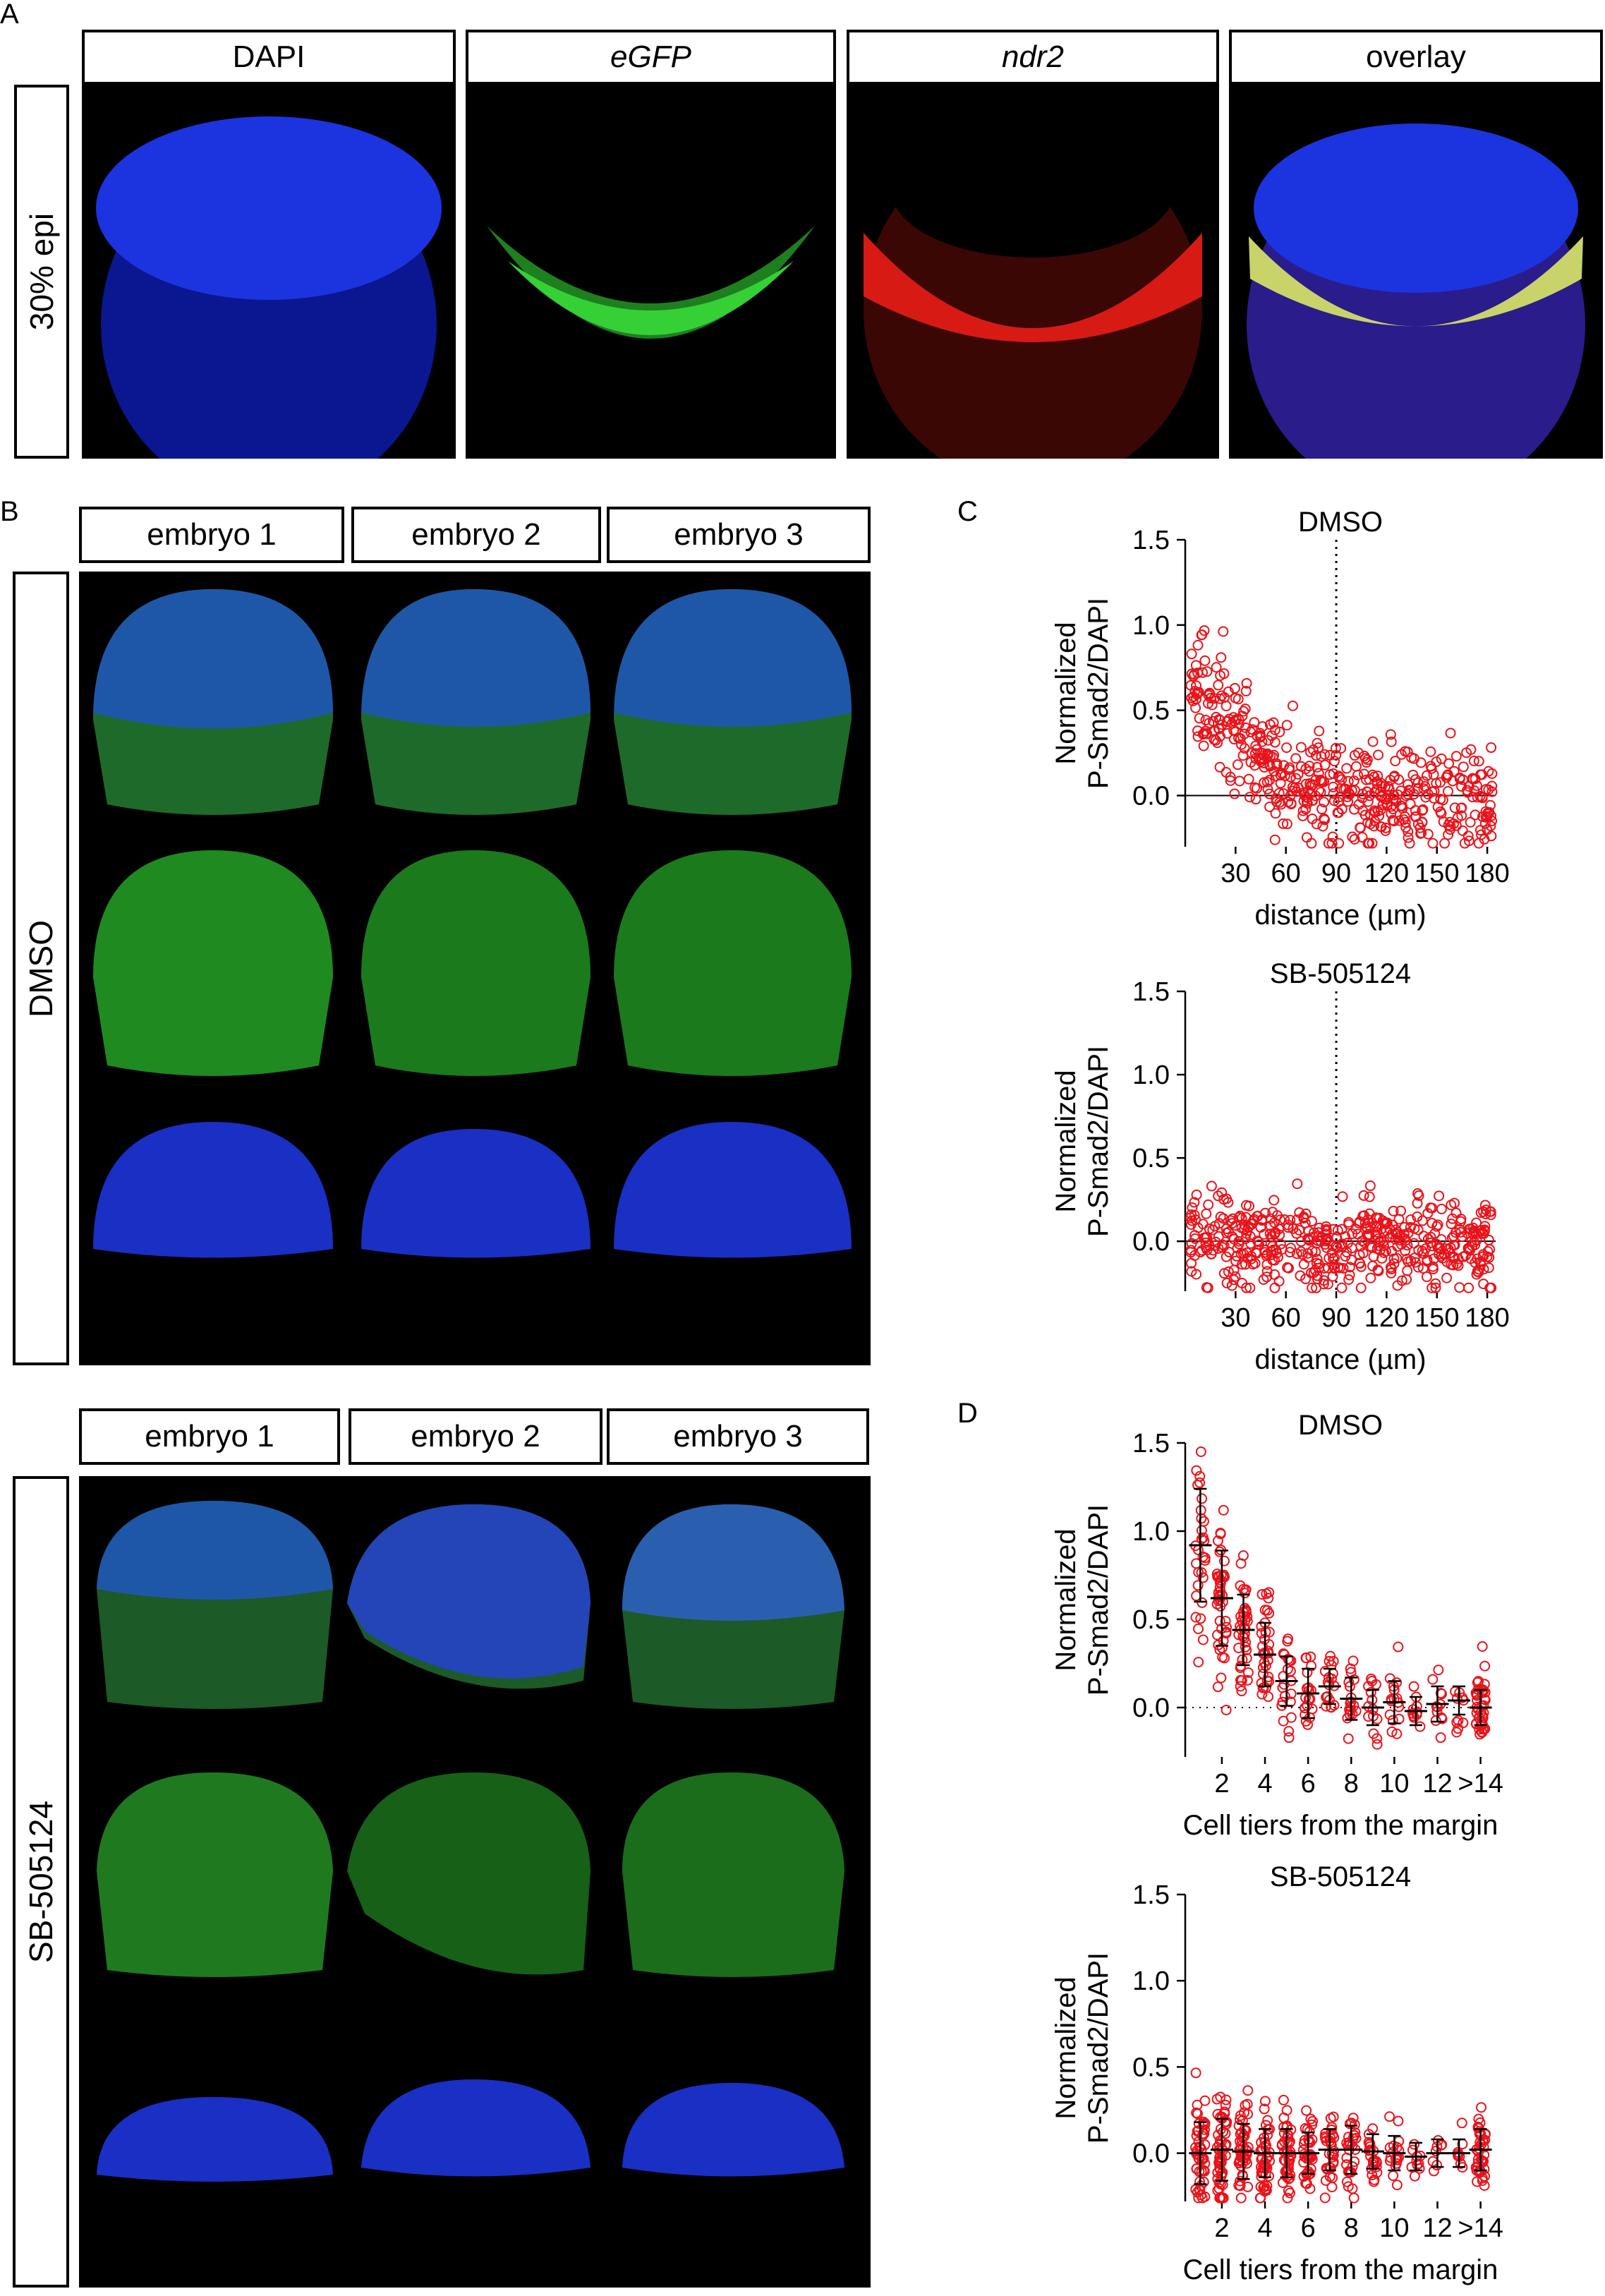 Image resolution: width=1605 pixels, height=2296 pixels. What do you see at coordinates (470, 1841) in the screenshot?
I see `embryo-image-grid` at bounding box center [470, 1841].